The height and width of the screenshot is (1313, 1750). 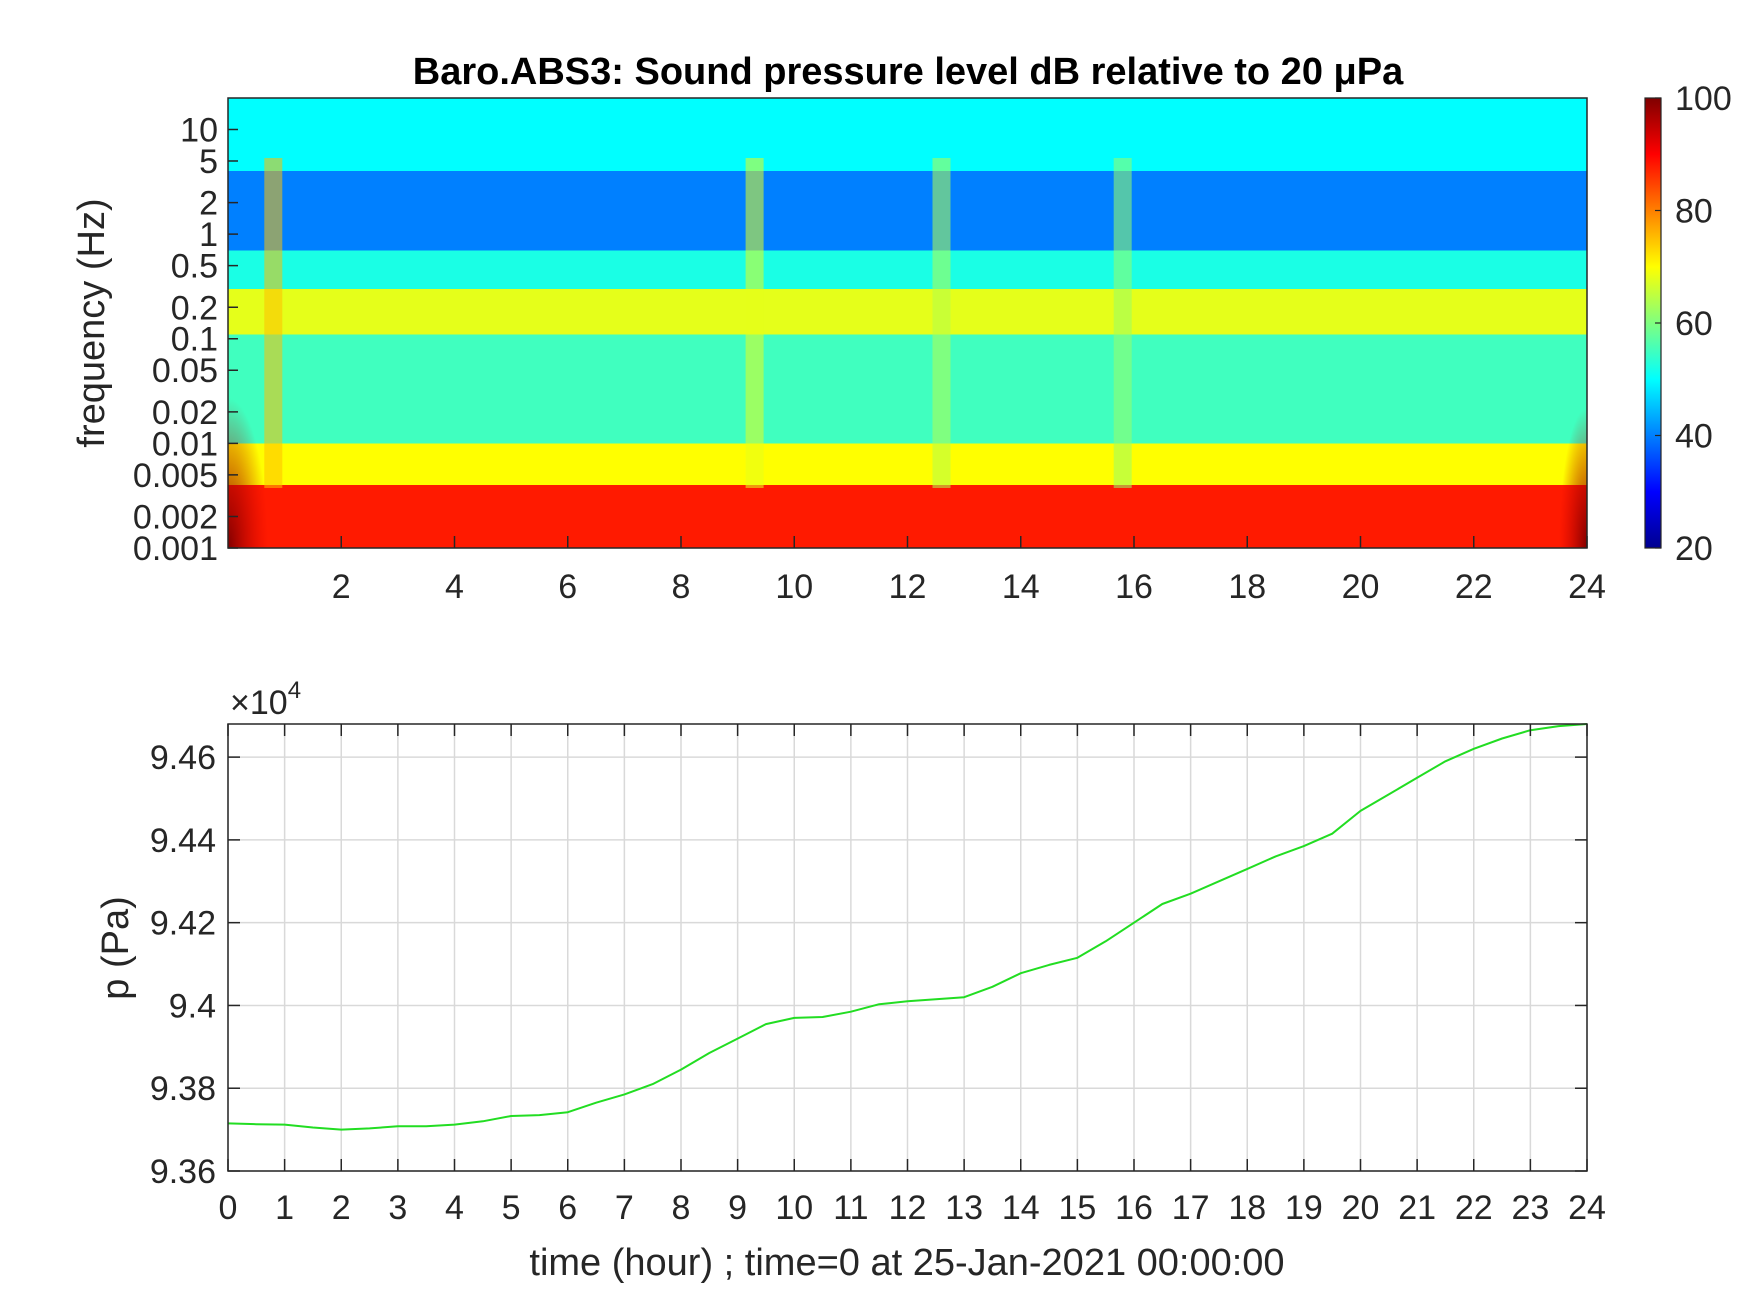 What do you see at coordinates (1134, 587) in the screenshot?
I see `spectrogram-x-tick-label: 16` at bounding box center [1134, 587].